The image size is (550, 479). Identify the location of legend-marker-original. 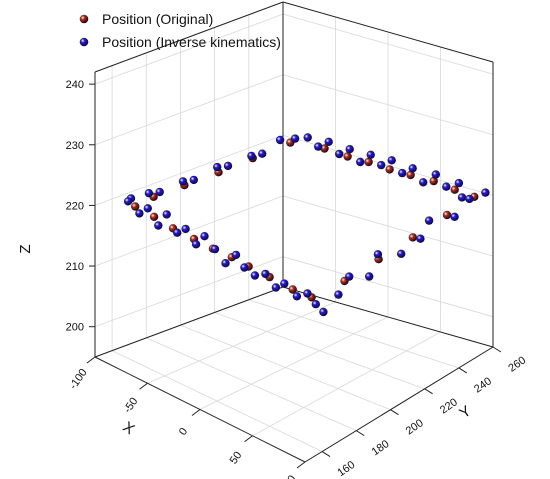
(84, 19).